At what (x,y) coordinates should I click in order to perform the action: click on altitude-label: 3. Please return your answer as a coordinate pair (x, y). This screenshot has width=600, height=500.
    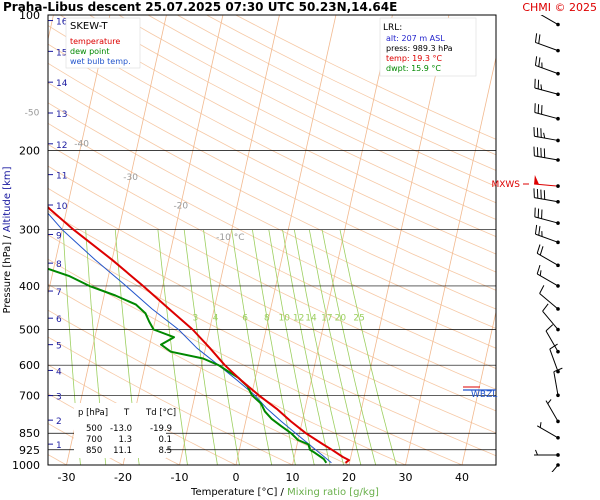
    Looking at the image, I should click on (59, 398).